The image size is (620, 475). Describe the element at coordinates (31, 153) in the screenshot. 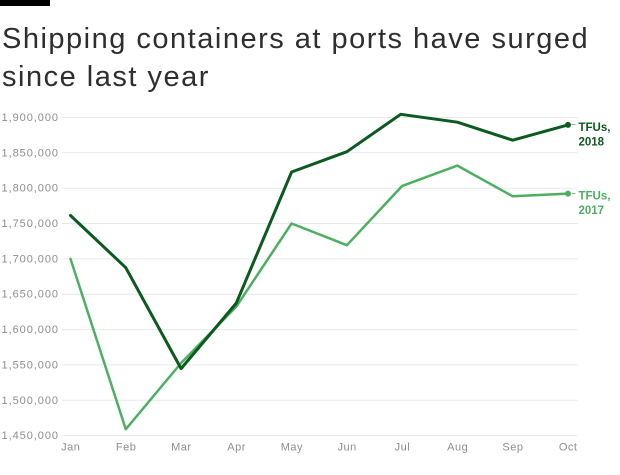

I see `svg-text: 1,850,000` at that location.